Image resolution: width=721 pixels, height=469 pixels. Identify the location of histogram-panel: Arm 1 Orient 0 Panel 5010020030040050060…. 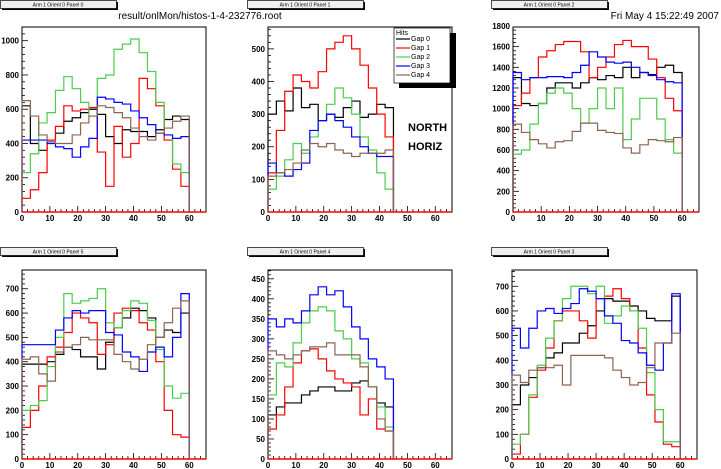
(103, 358).